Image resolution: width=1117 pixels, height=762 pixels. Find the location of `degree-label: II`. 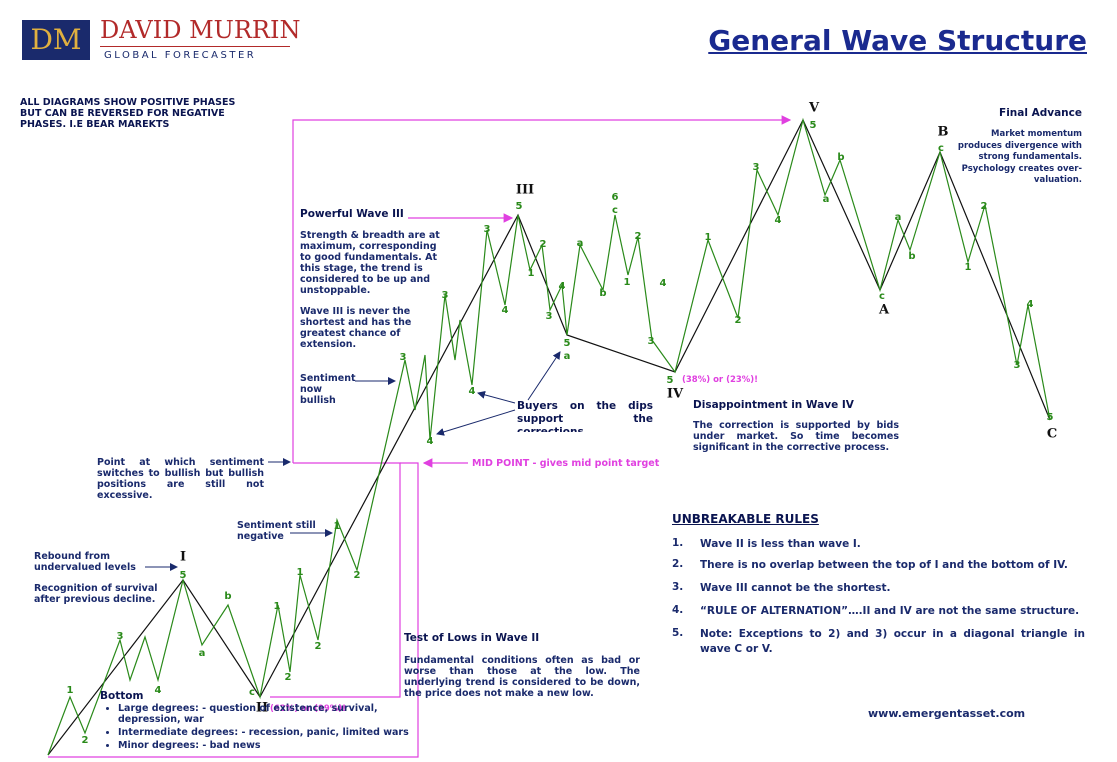

degree-label: II is located at coordinates (262, 708).